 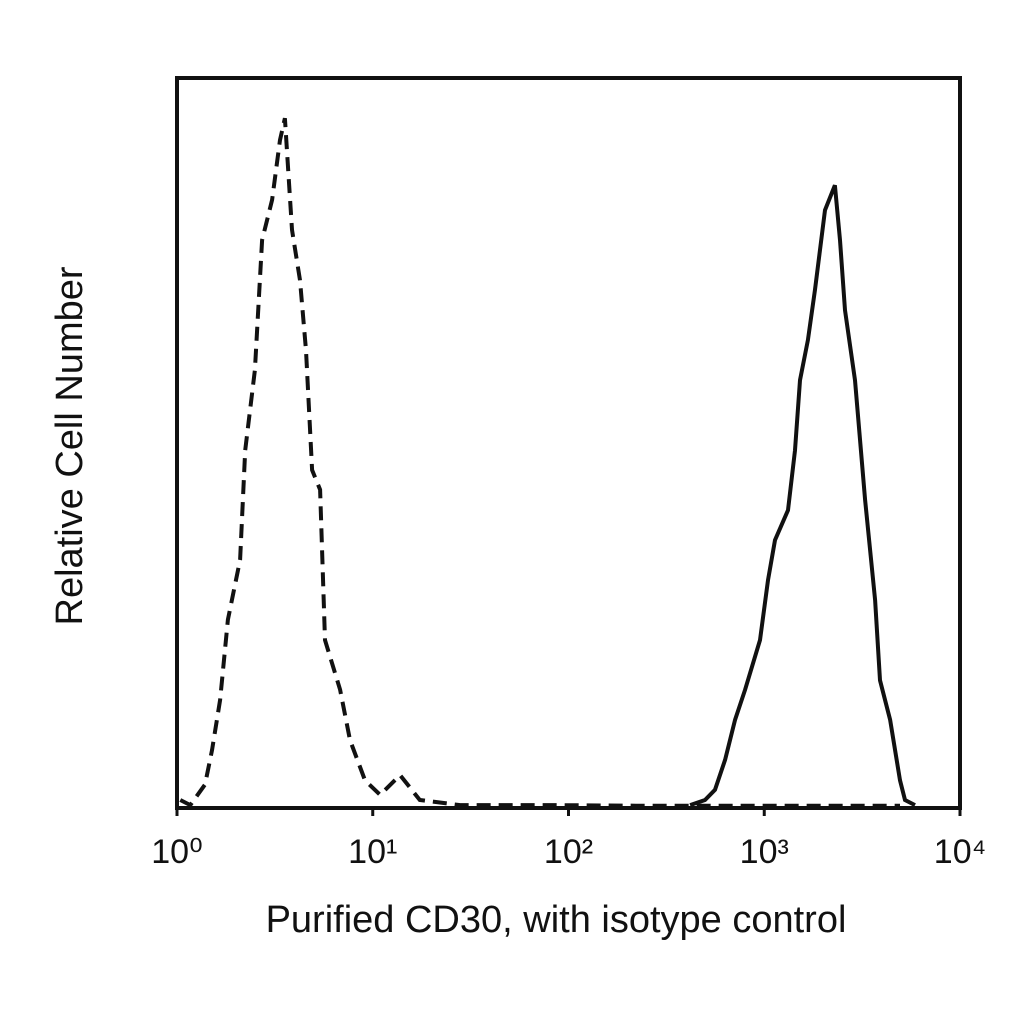 What do you see at coordinates (556, 920) in the screenshot?
I see `x-axis-label: Purified CD30, with isotype control` at bounding box center [556, 920].